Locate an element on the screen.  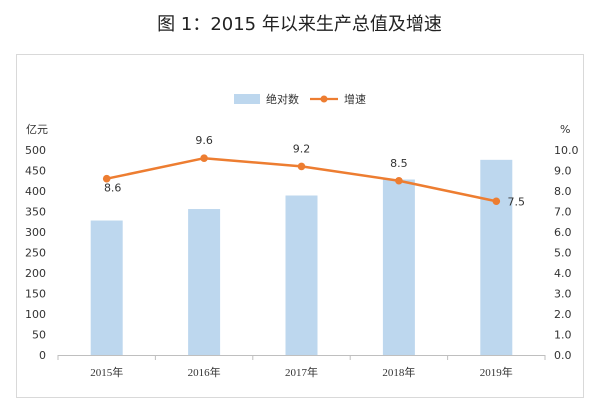
legend-swatch-marker is located at coordinates (324, 99).